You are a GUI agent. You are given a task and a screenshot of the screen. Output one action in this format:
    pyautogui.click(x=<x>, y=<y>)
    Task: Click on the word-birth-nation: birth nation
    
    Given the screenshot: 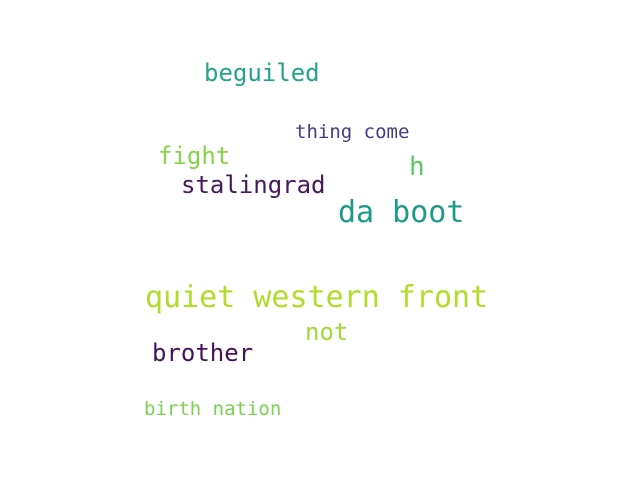 What is the action you would take?
    pyautogui.click(x=213, y=409)
    